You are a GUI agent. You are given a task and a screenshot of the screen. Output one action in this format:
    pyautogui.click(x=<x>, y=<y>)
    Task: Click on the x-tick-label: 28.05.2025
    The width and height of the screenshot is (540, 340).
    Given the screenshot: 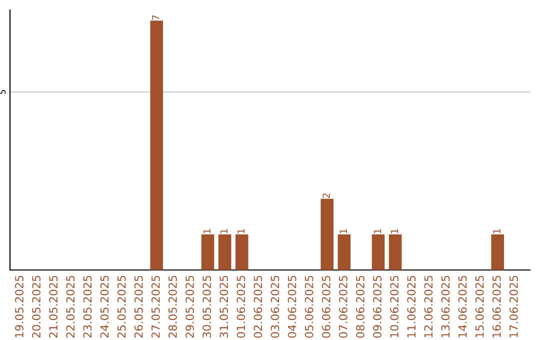 What is the action you would take?
    pyautogui.click(x=172, y=307)
    